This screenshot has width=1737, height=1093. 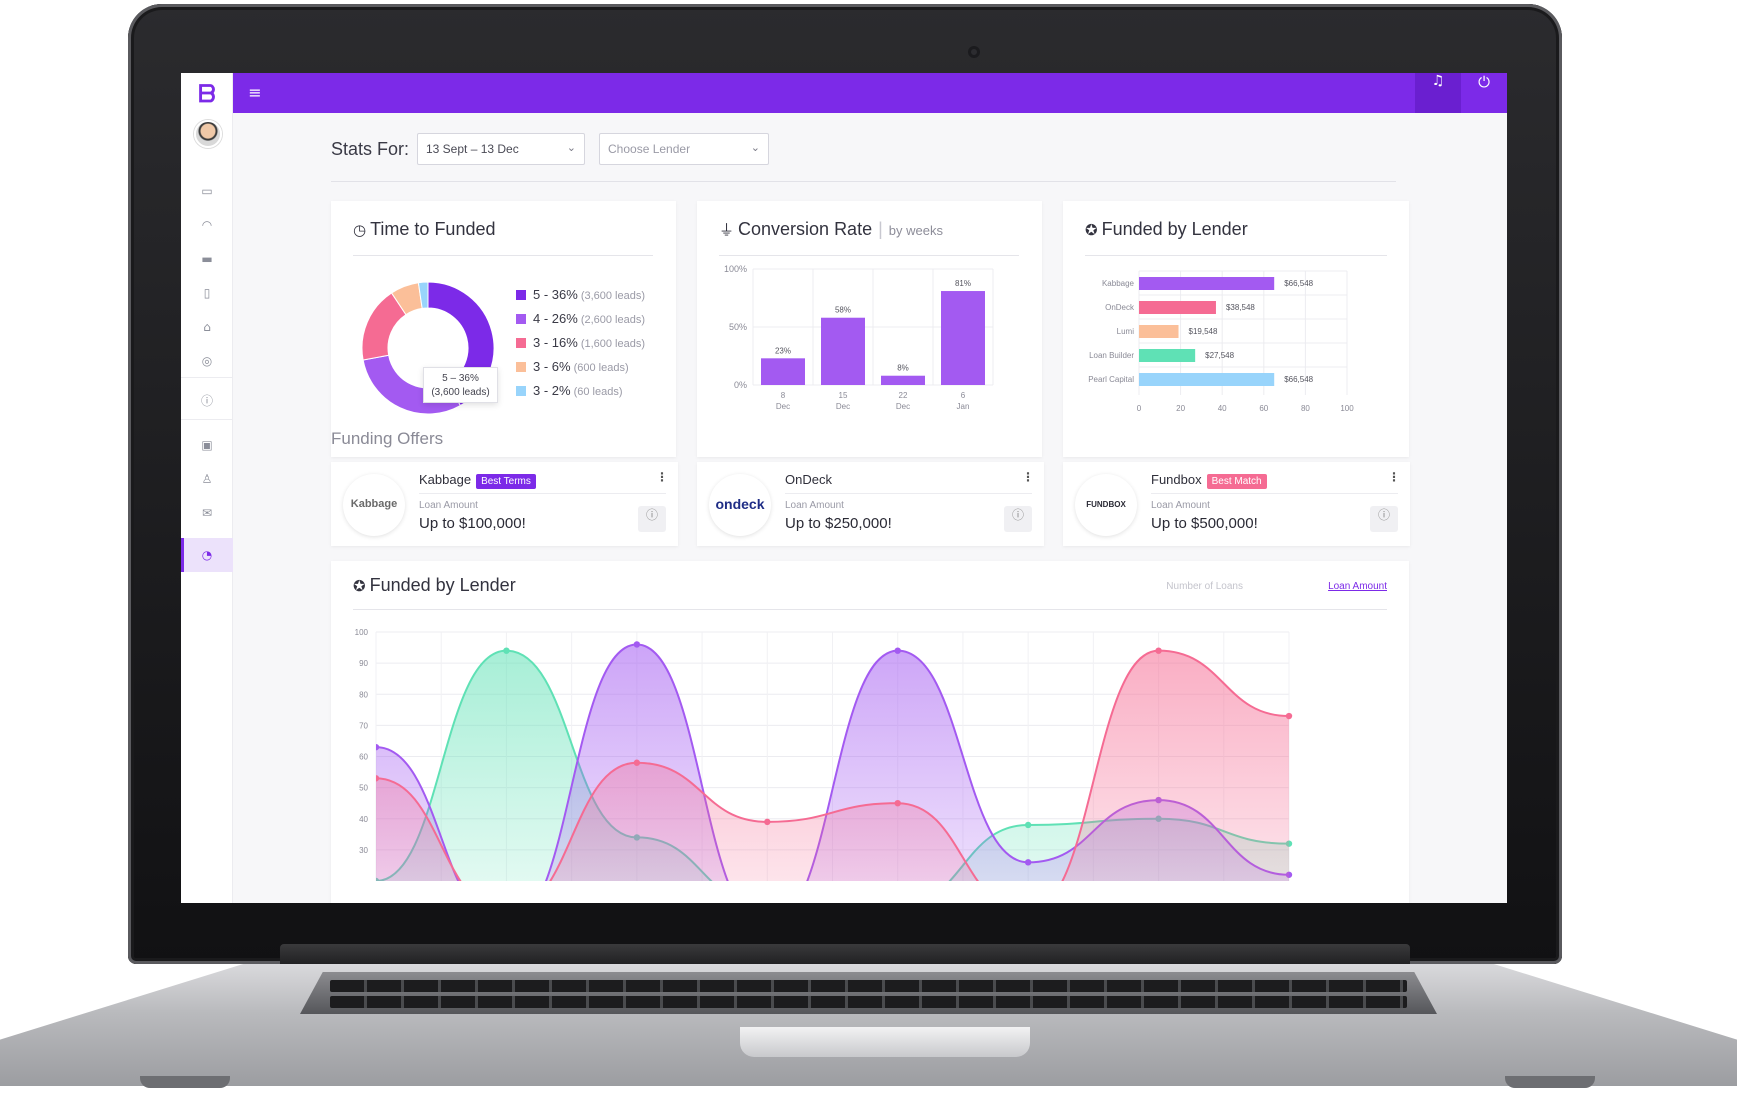 What do you see at coordinates (501, 149) in the screenshot?
I see `date-range-select: 13 Sept – 13 Dec ⌄` at bounding box center [501, 149].